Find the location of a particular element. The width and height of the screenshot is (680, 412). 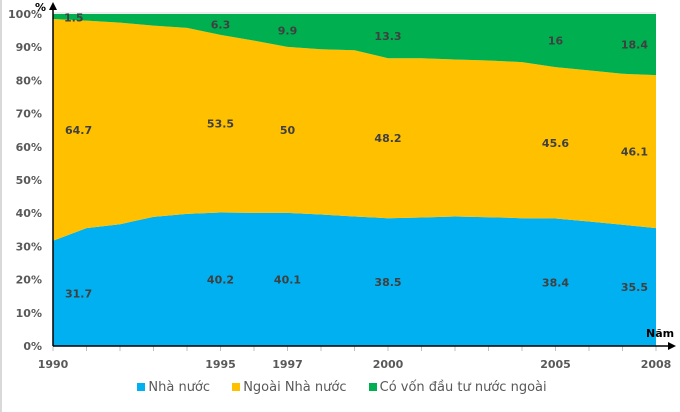

data-label: 18.4 is located at coordinates (634, 45).